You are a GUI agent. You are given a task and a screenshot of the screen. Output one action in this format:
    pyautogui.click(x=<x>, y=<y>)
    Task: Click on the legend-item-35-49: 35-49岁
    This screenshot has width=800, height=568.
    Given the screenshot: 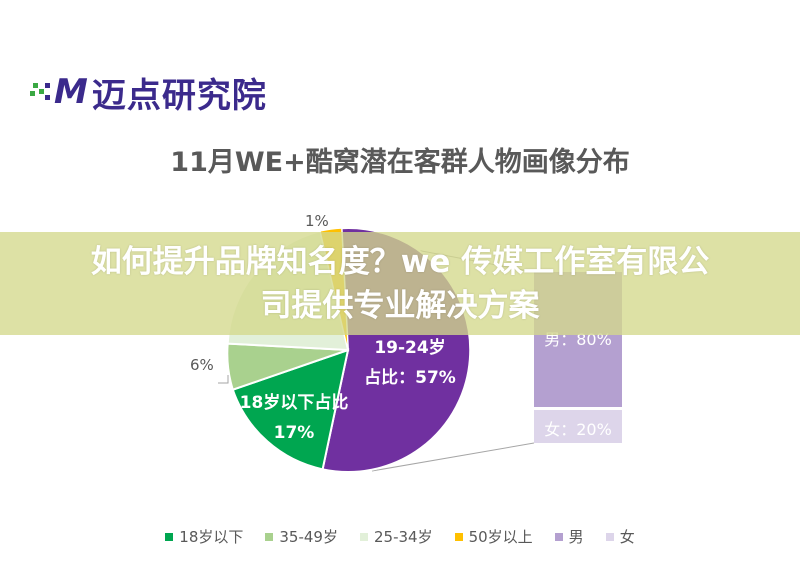 What is the action you would take?
    pyautogui.click(x=301, y=536)
    